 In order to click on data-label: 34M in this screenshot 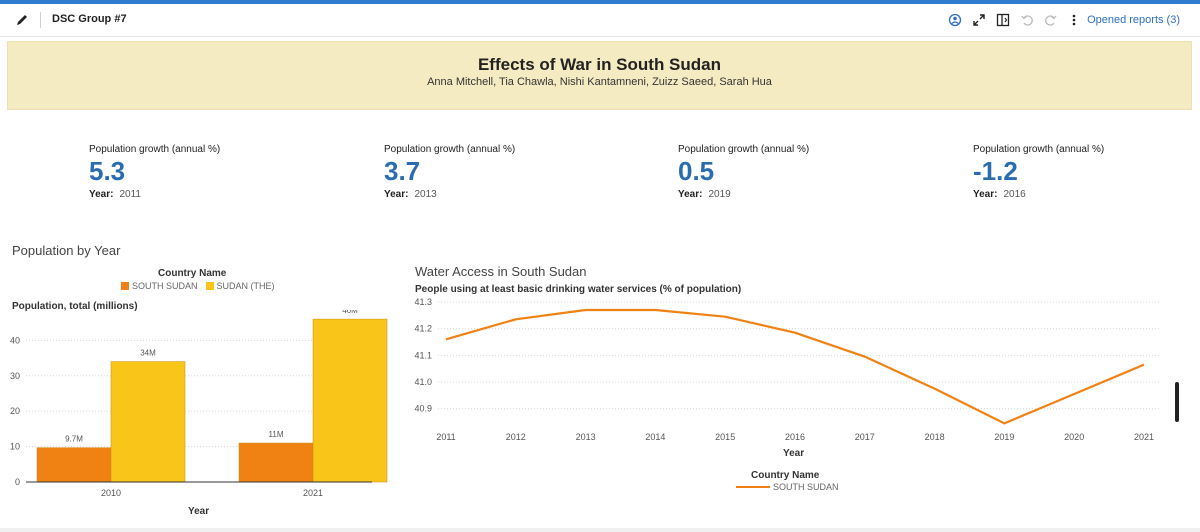, I will do `click(148, 353)`.